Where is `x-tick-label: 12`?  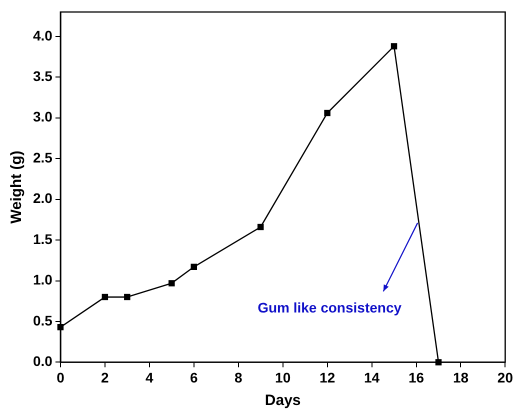
x-tick-label: 12 is located at coordinates (328, 377).